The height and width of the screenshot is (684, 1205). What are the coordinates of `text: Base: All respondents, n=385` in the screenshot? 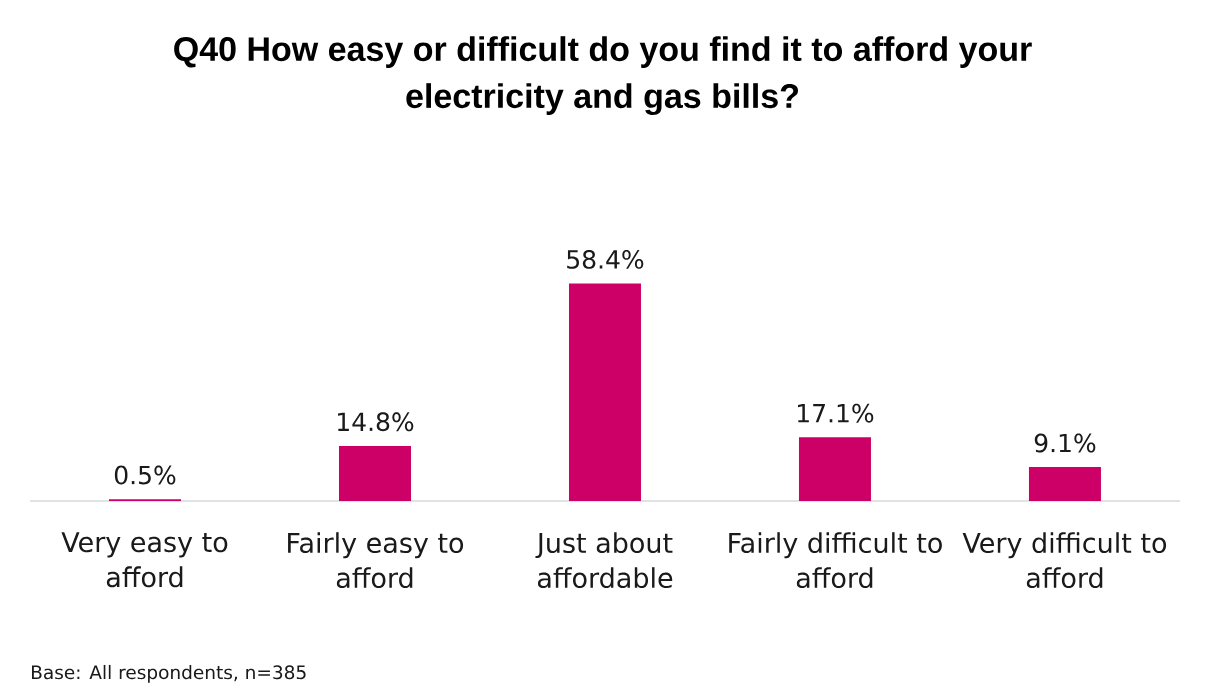 It's located at (169, 673).